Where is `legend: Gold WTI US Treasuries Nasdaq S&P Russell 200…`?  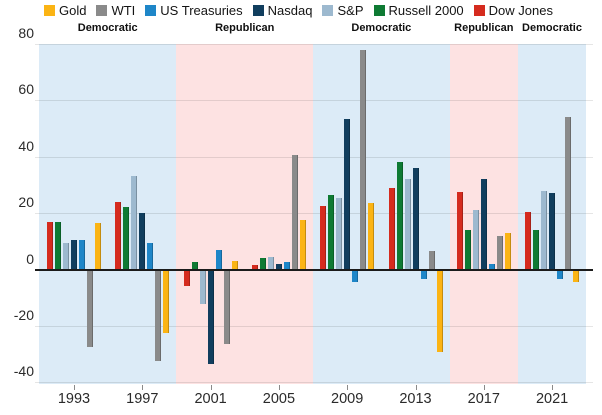
legend: Gold WTI US Treasuries Nasdaq S&P Russell 200… is located at coordinates (298, 10).